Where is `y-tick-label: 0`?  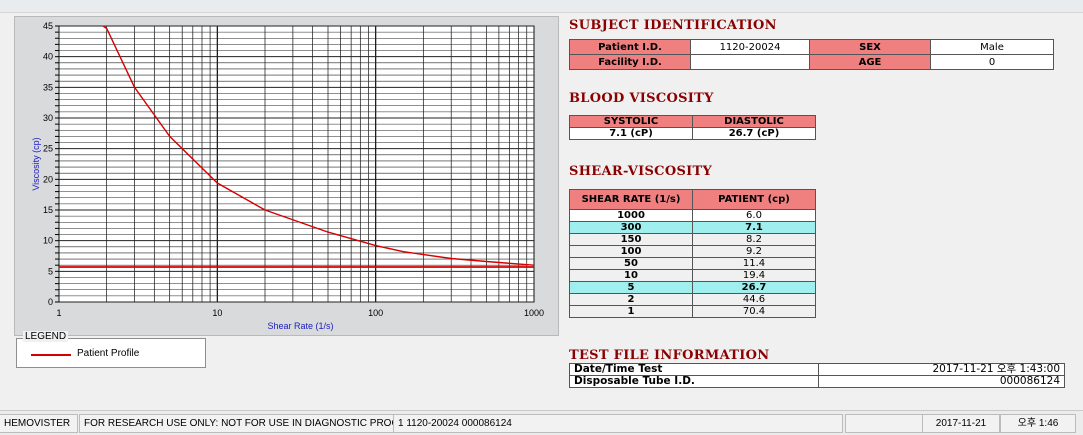
y-tick-label: 0 is located at coordinates (50, 302).